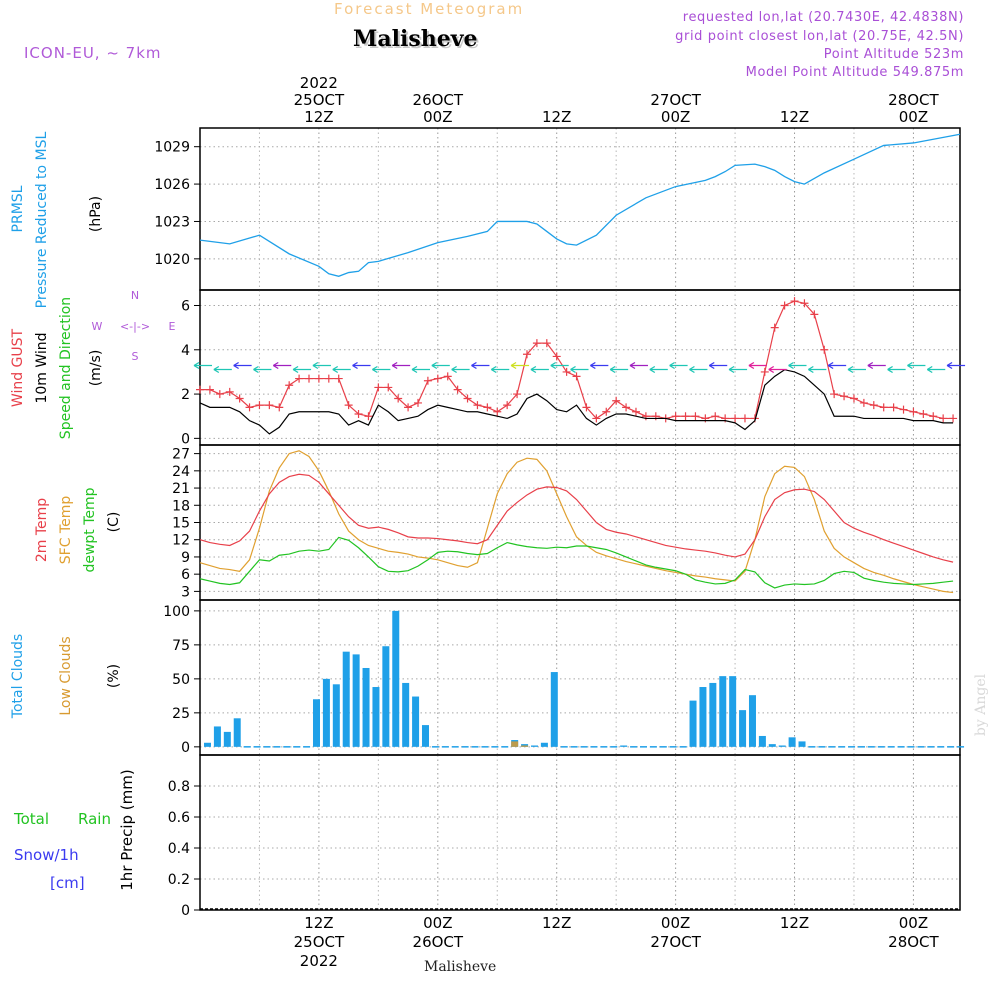  Describe the element at coordinates (181, 455) in the screenshot. I see `y-tick-label: 27` at that location.